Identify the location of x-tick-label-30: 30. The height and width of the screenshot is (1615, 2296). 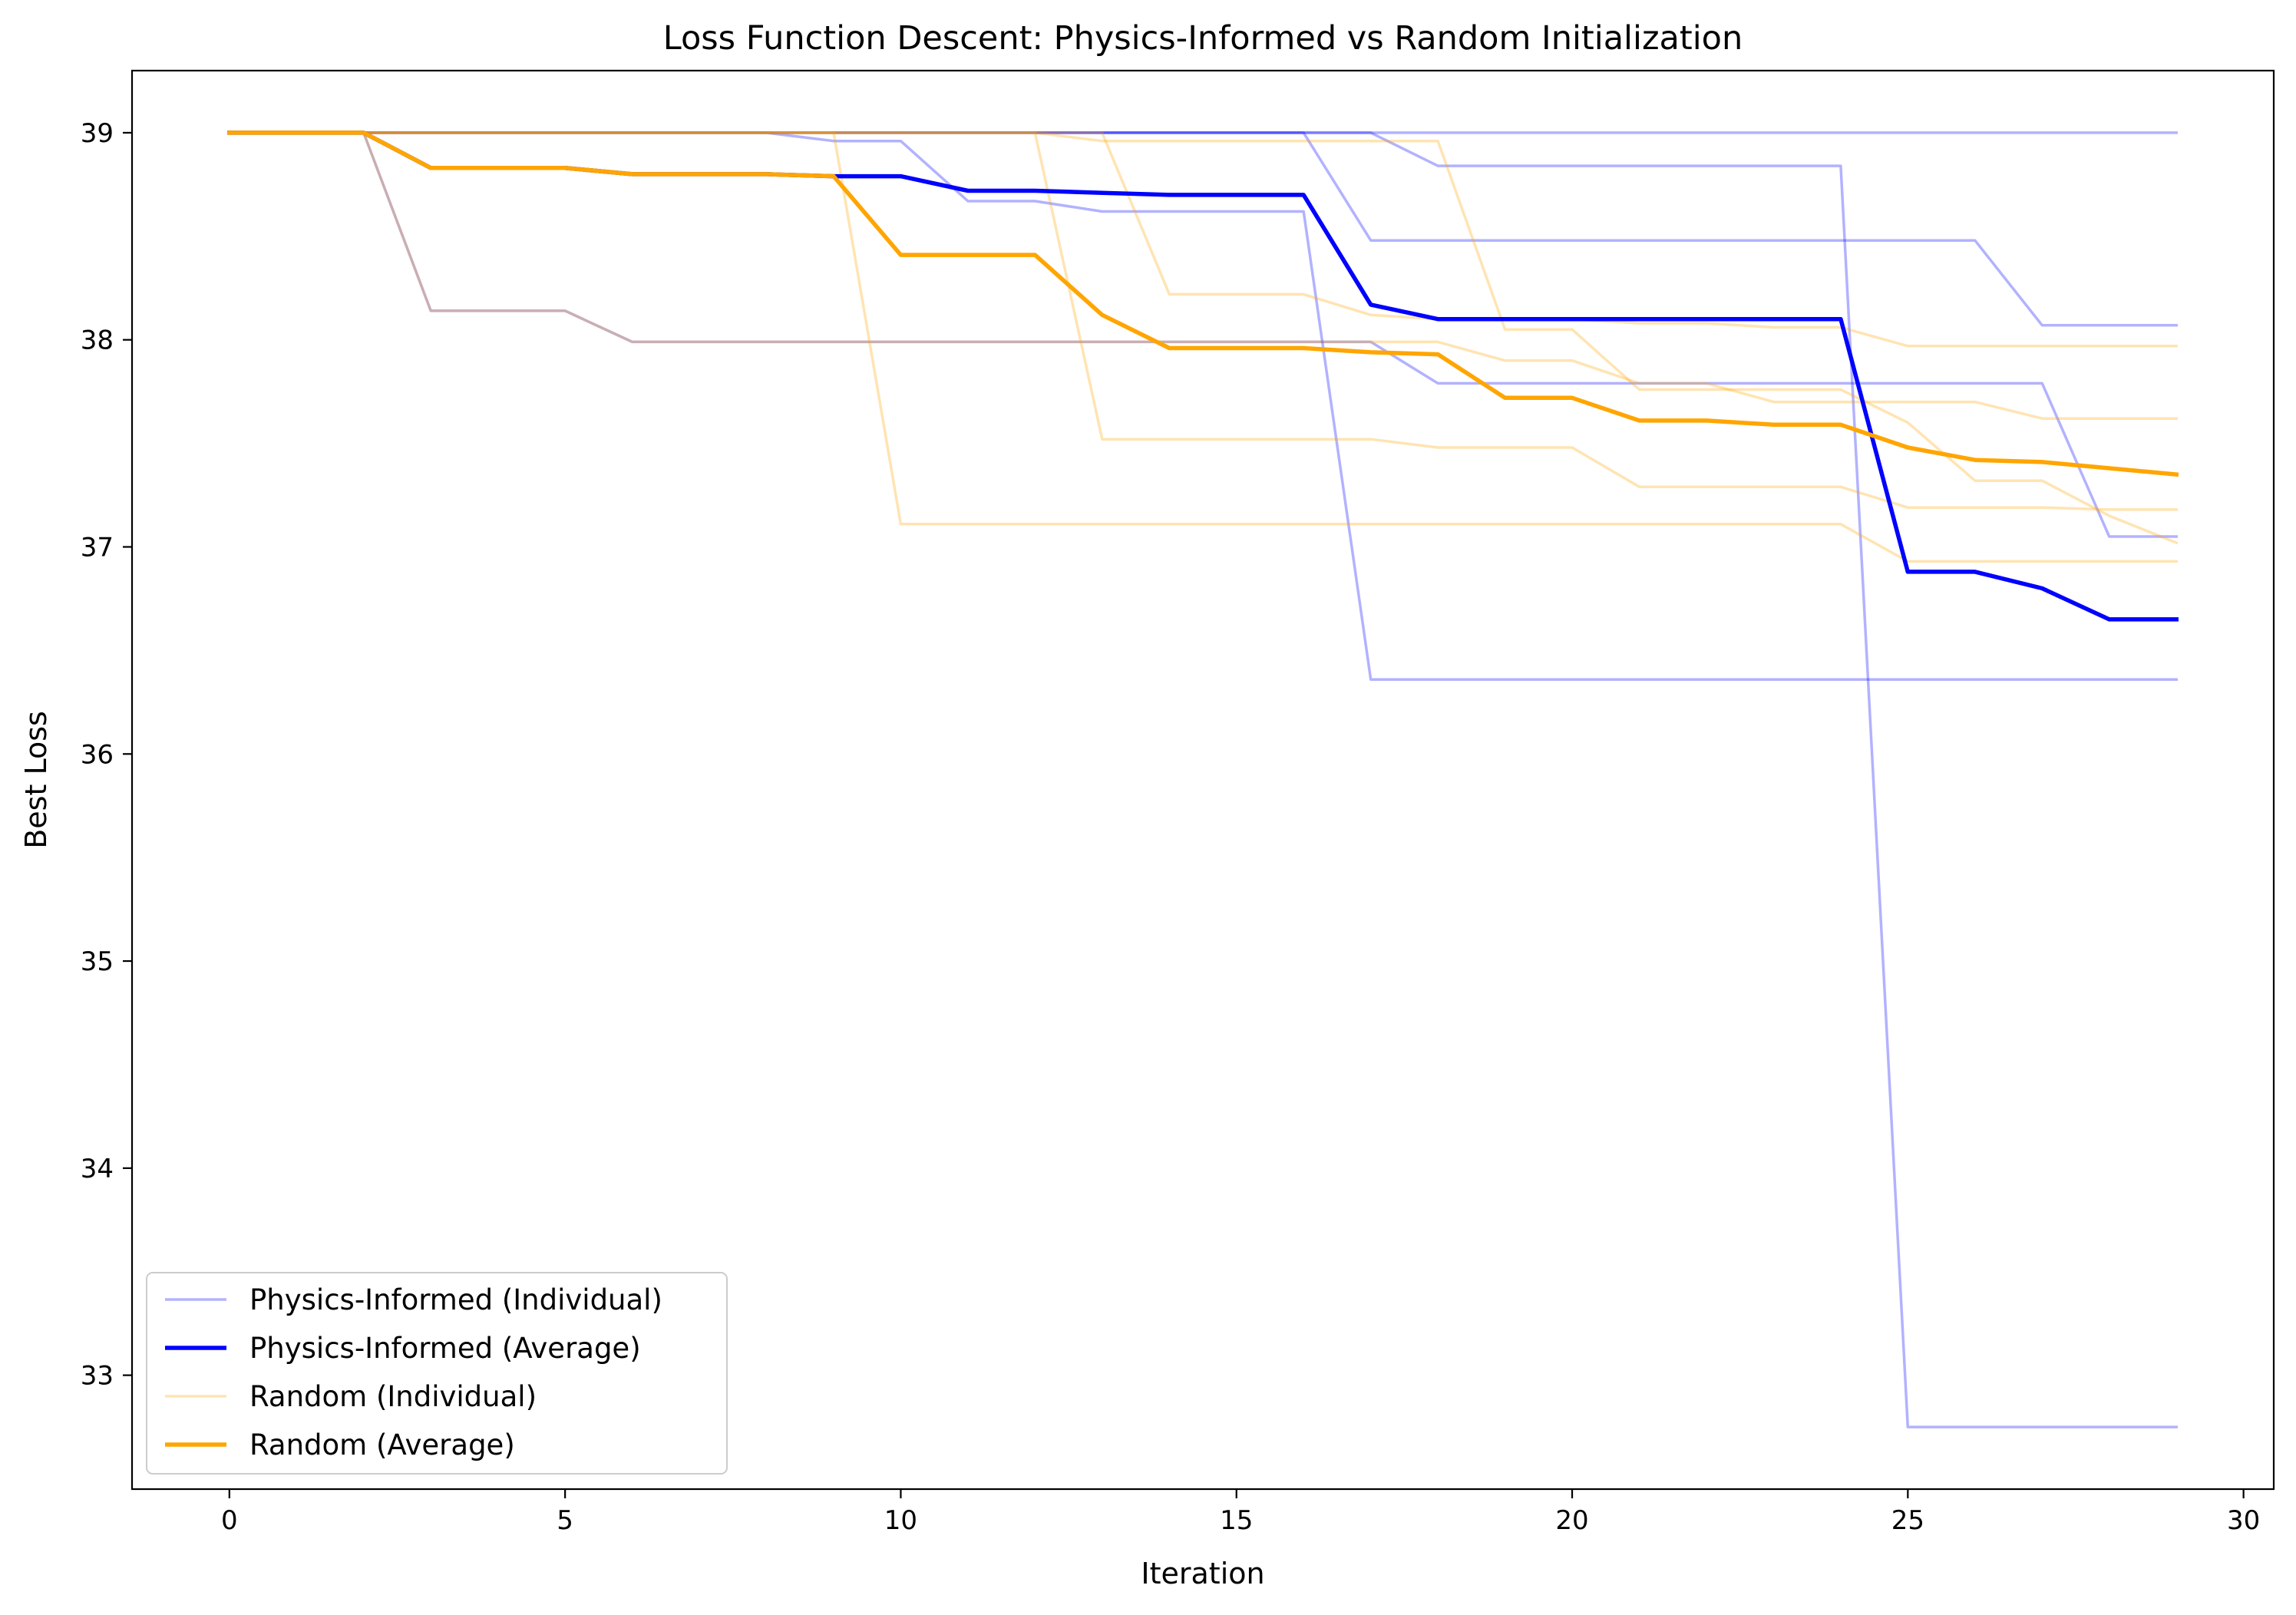
(2243, 1520).